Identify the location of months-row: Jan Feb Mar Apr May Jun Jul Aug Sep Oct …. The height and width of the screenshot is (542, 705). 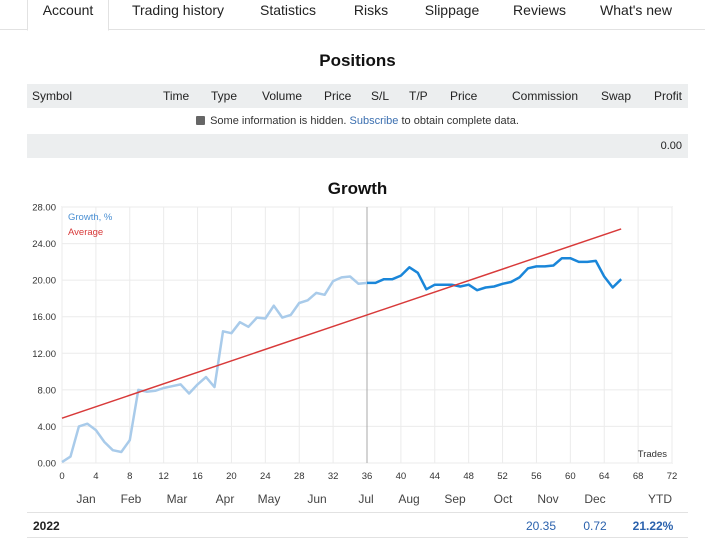
(357, 498).